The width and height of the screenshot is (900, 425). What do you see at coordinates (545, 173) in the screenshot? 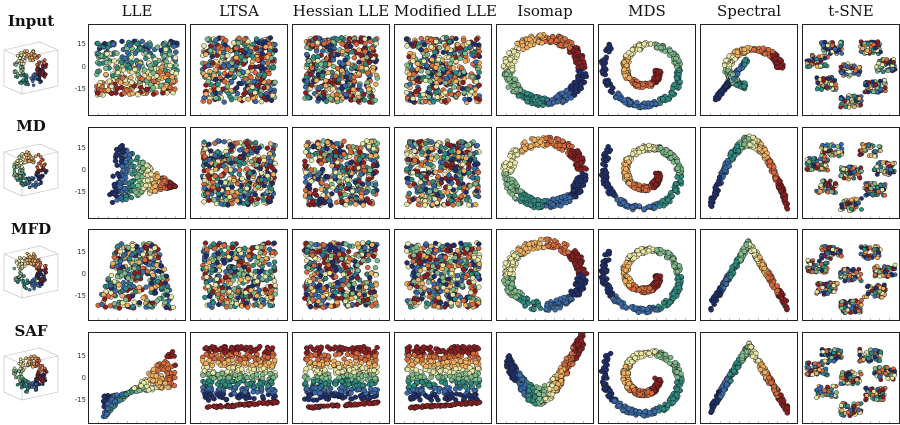
I see `panel-md-isomap` at bounding box center [545, 173].